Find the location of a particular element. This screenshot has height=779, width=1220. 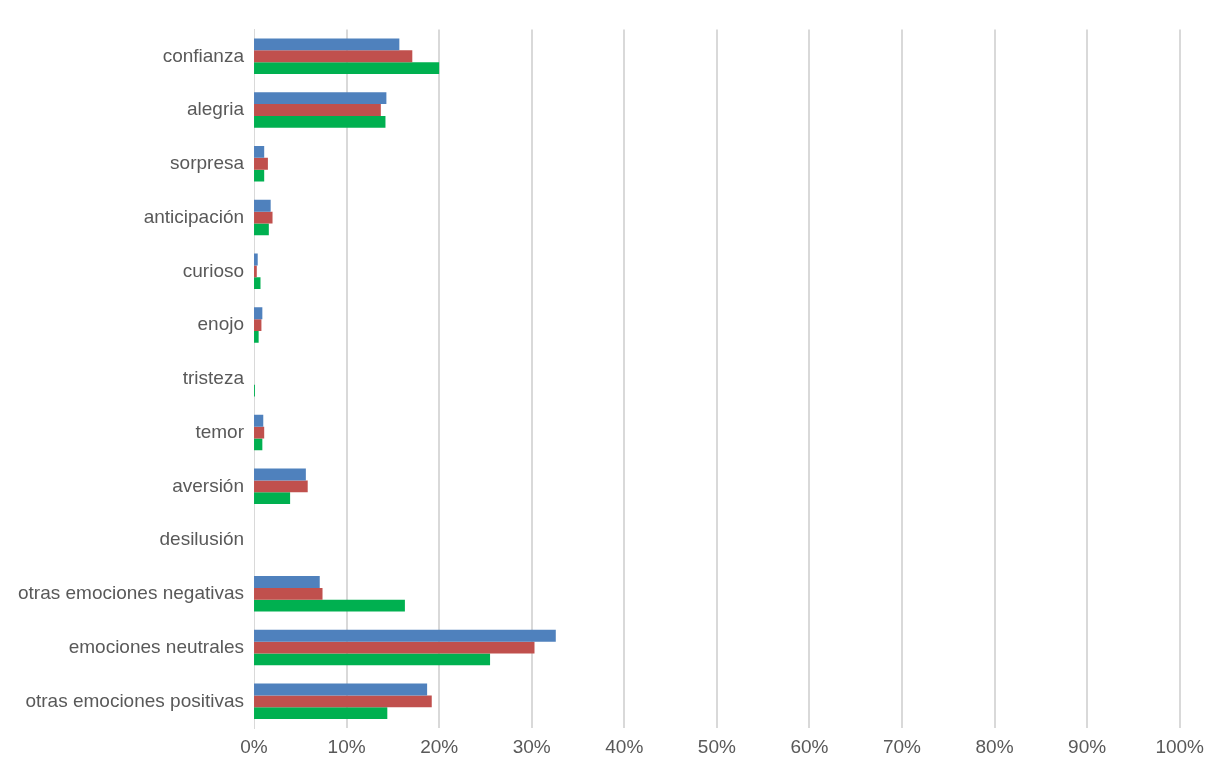

x-tick-label: 10% is located at coordinates (346, 746).